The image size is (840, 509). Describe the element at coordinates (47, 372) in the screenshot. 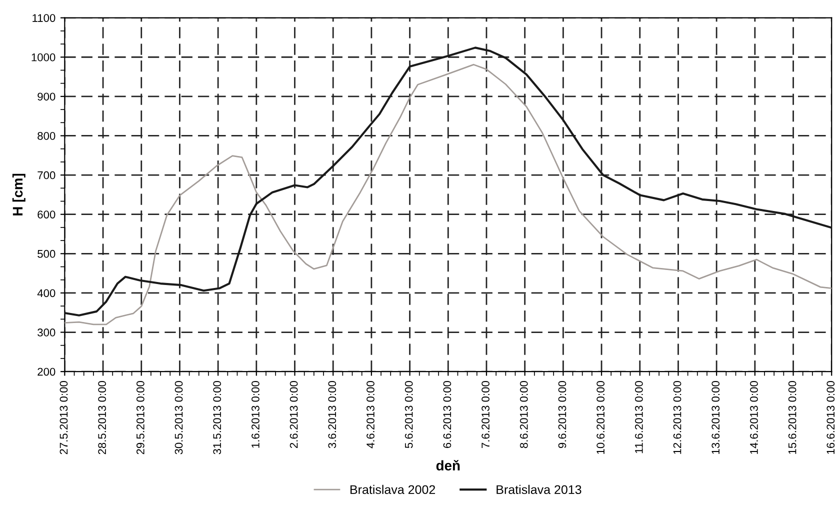

I see `y-tick-label: 200` at that location.